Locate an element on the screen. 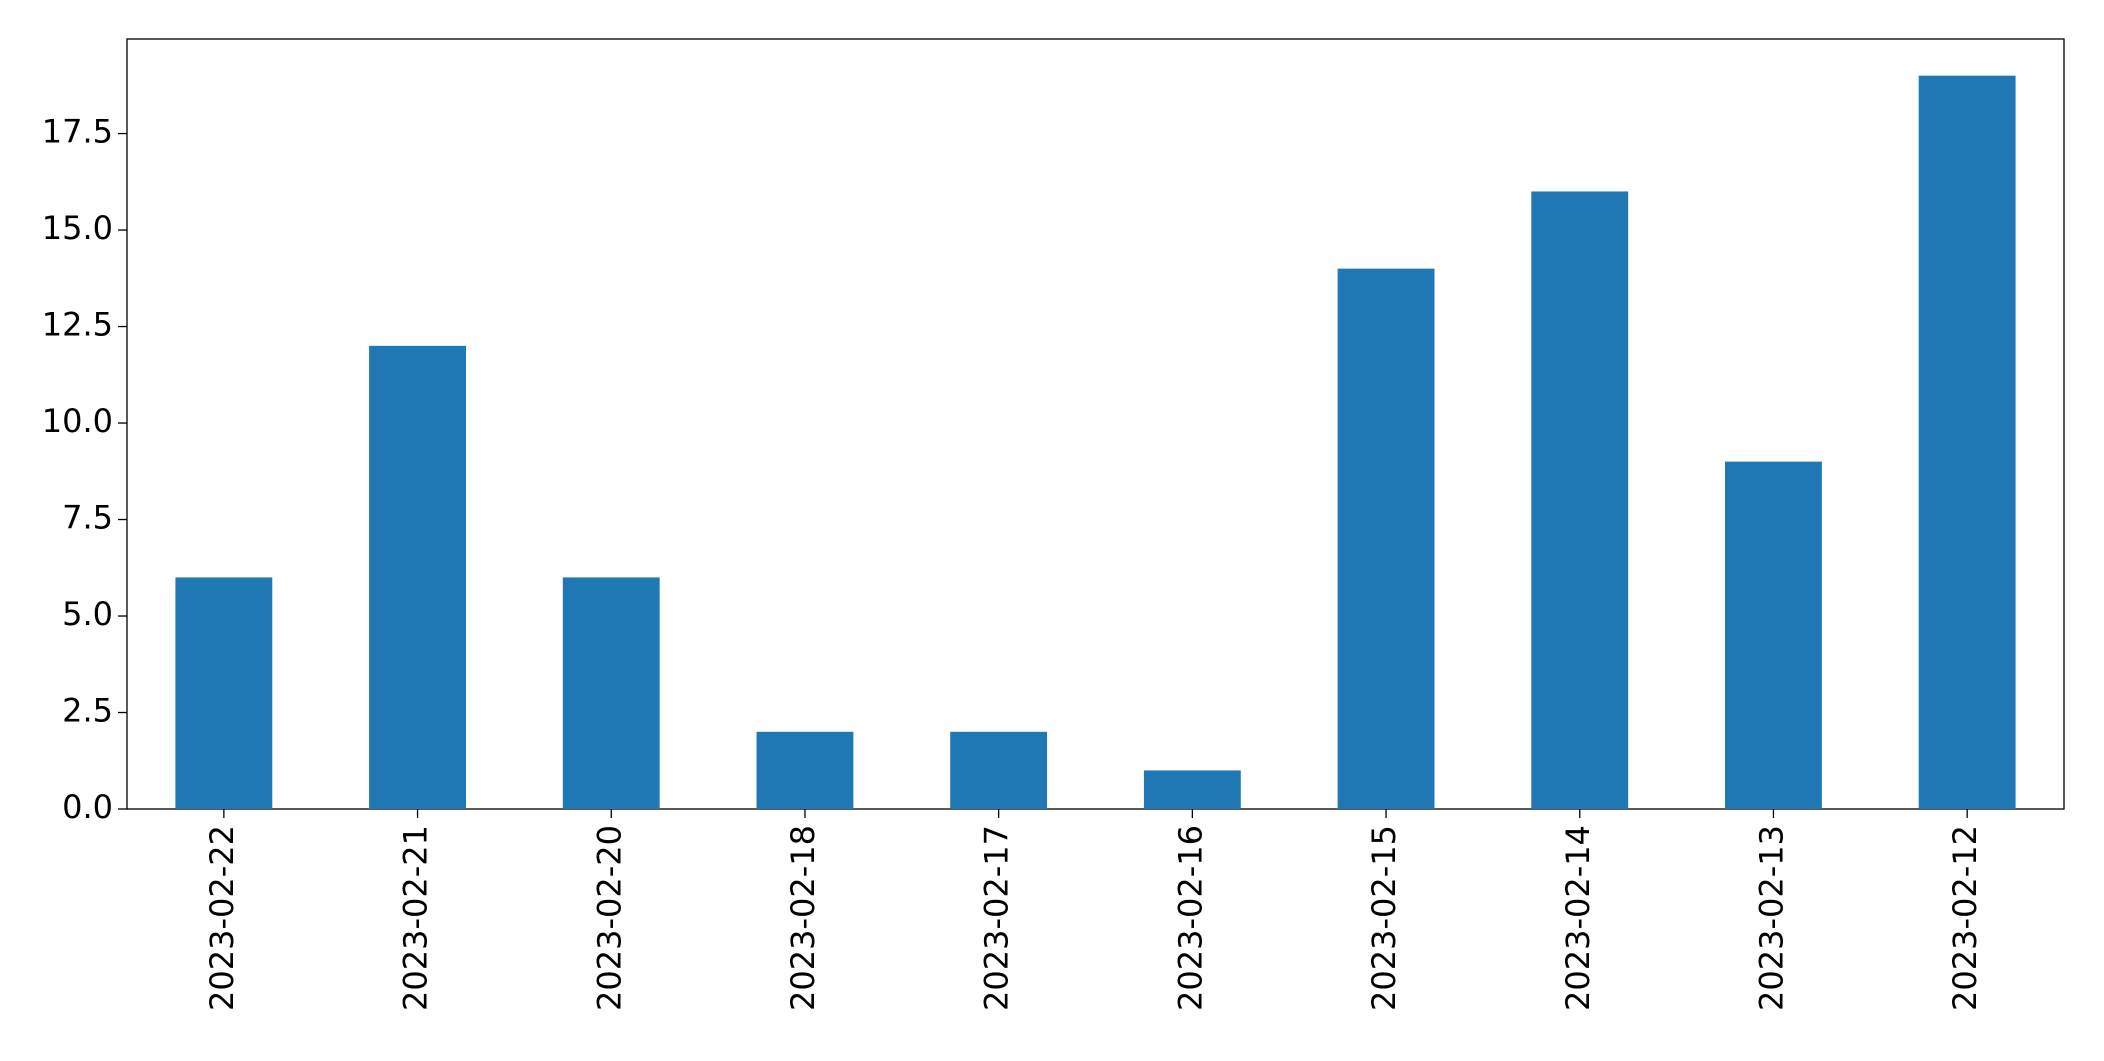  x-tick-label: 2023-02-20 is located at coordinates (609, 918).